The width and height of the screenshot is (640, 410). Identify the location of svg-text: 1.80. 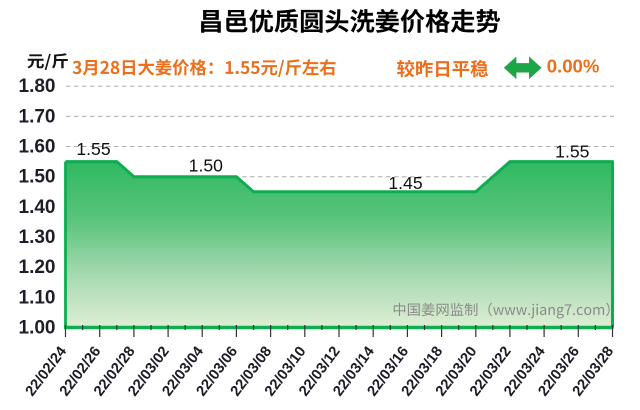
(37, 86).